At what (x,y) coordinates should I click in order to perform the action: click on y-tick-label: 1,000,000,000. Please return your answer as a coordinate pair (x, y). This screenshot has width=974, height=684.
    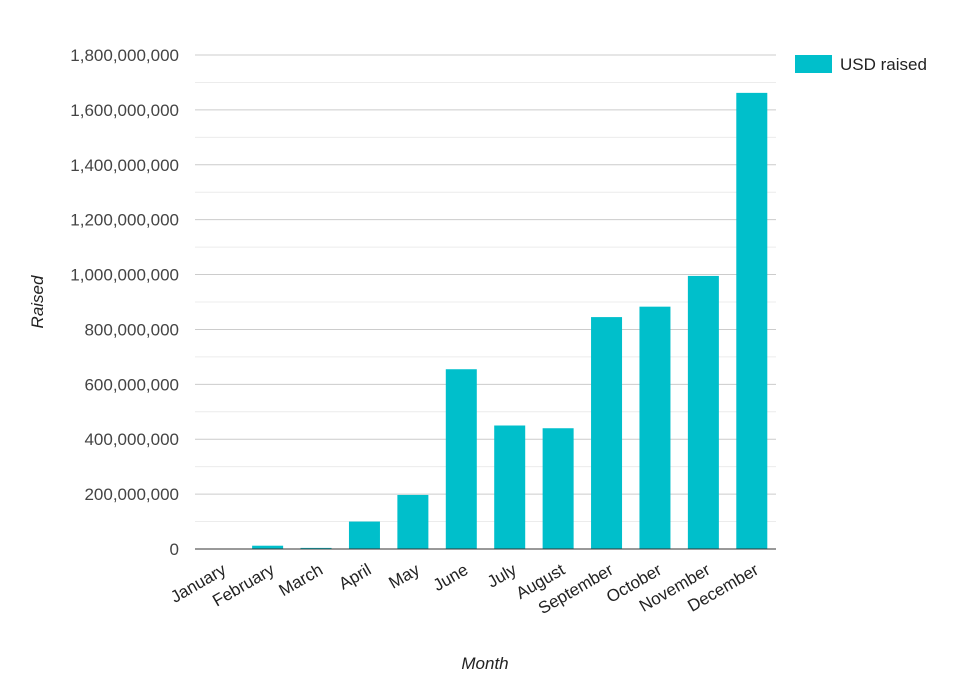
    Looking at the image, I should click on (124, 275).